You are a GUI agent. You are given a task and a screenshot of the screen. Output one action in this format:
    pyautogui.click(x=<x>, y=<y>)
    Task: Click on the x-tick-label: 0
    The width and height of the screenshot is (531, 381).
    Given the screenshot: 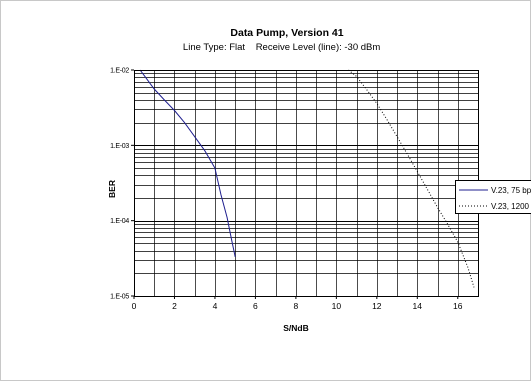 What is the action you would take?
    pyautogui.click(x=134, y=306)
    